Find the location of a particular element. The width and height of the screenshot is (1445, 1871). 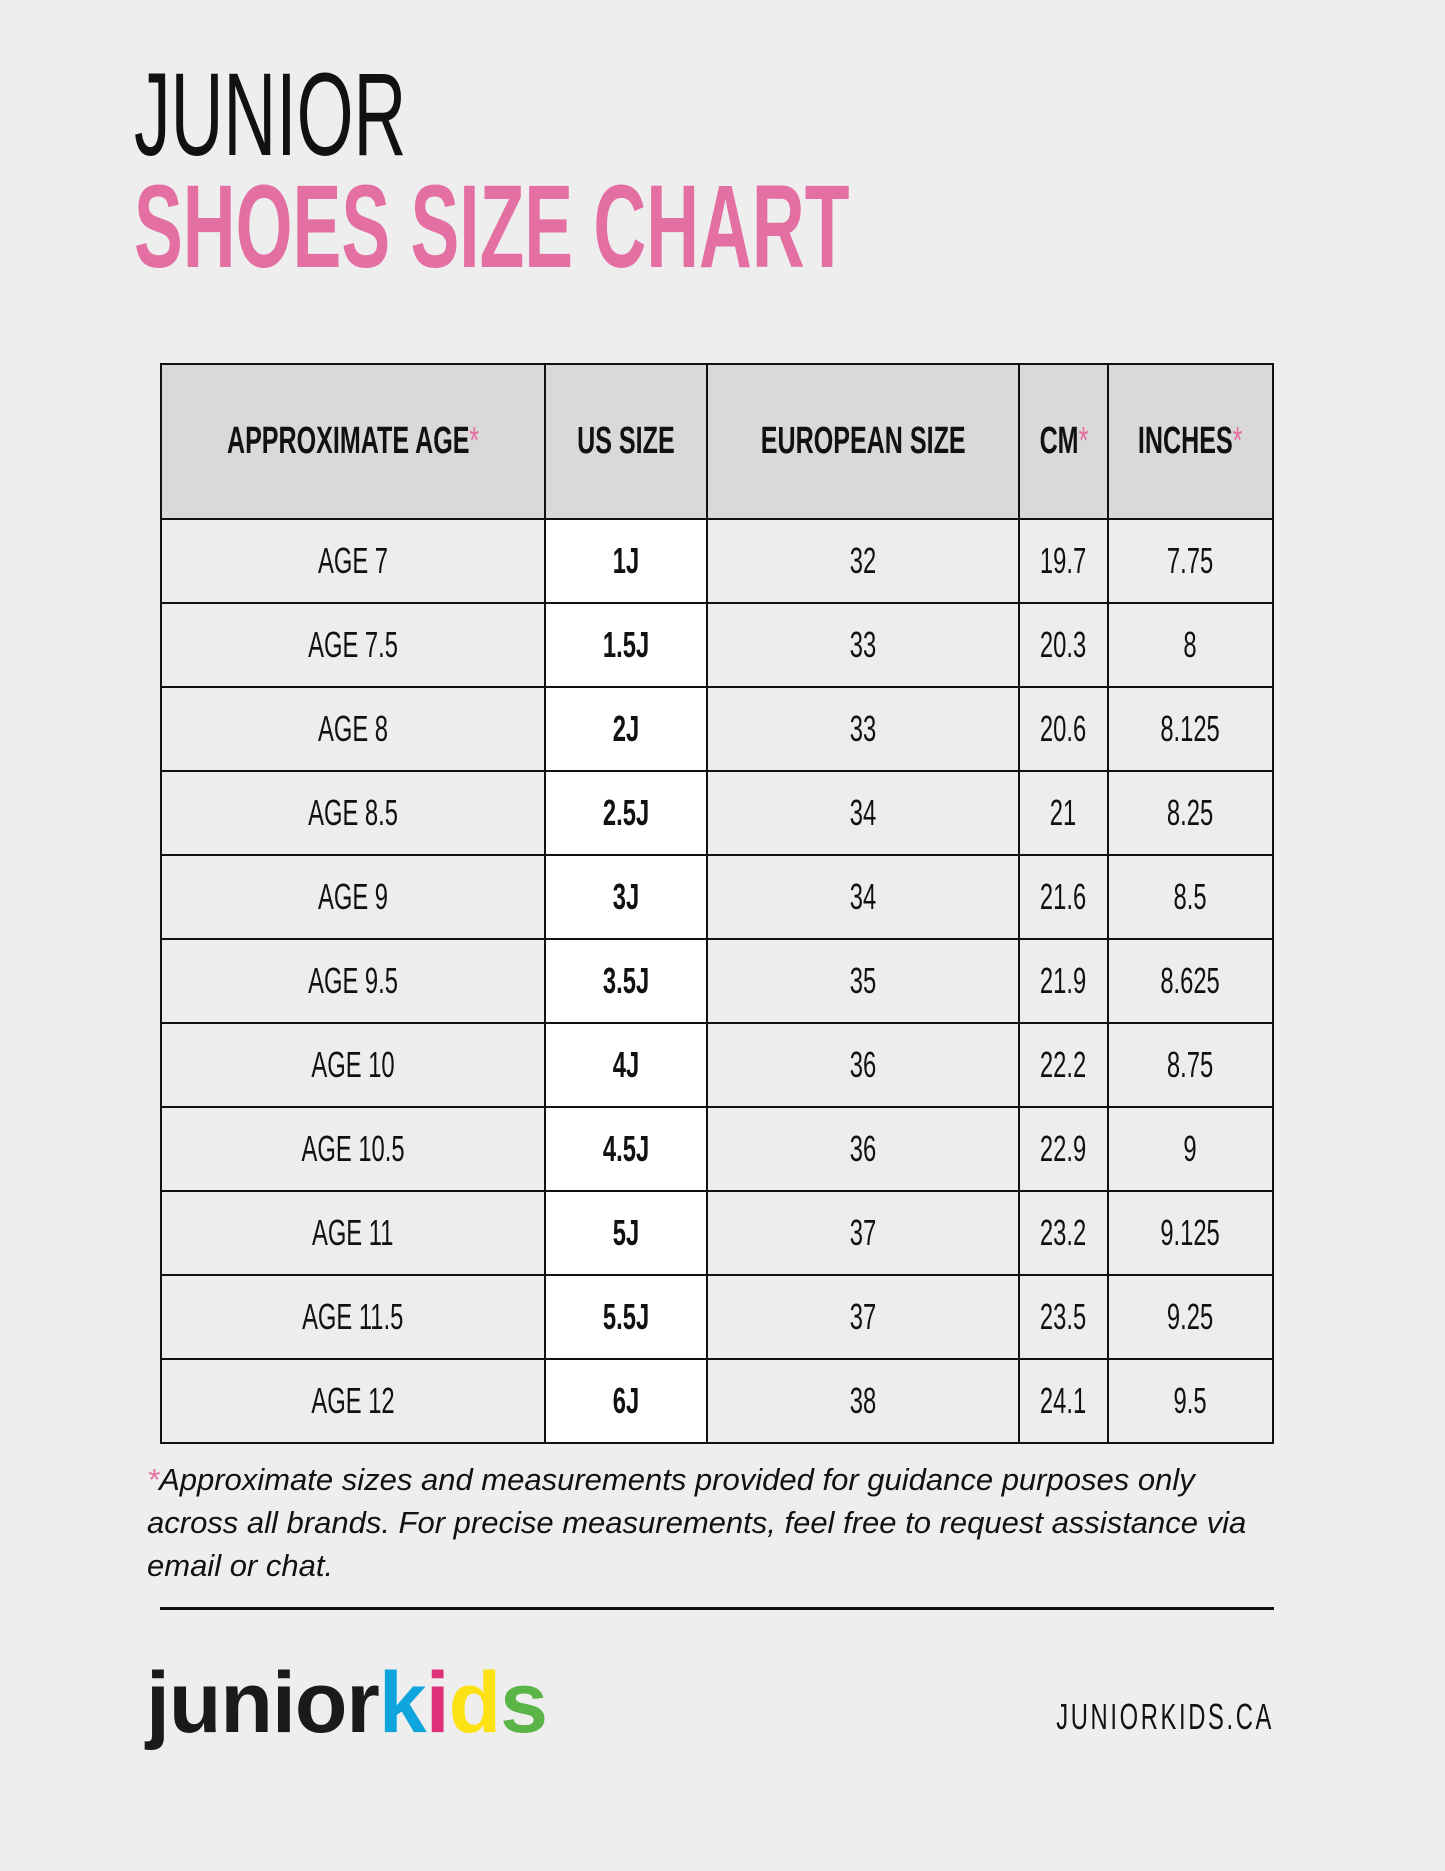

logo-letter: s is located at coordinates (524, 1703).